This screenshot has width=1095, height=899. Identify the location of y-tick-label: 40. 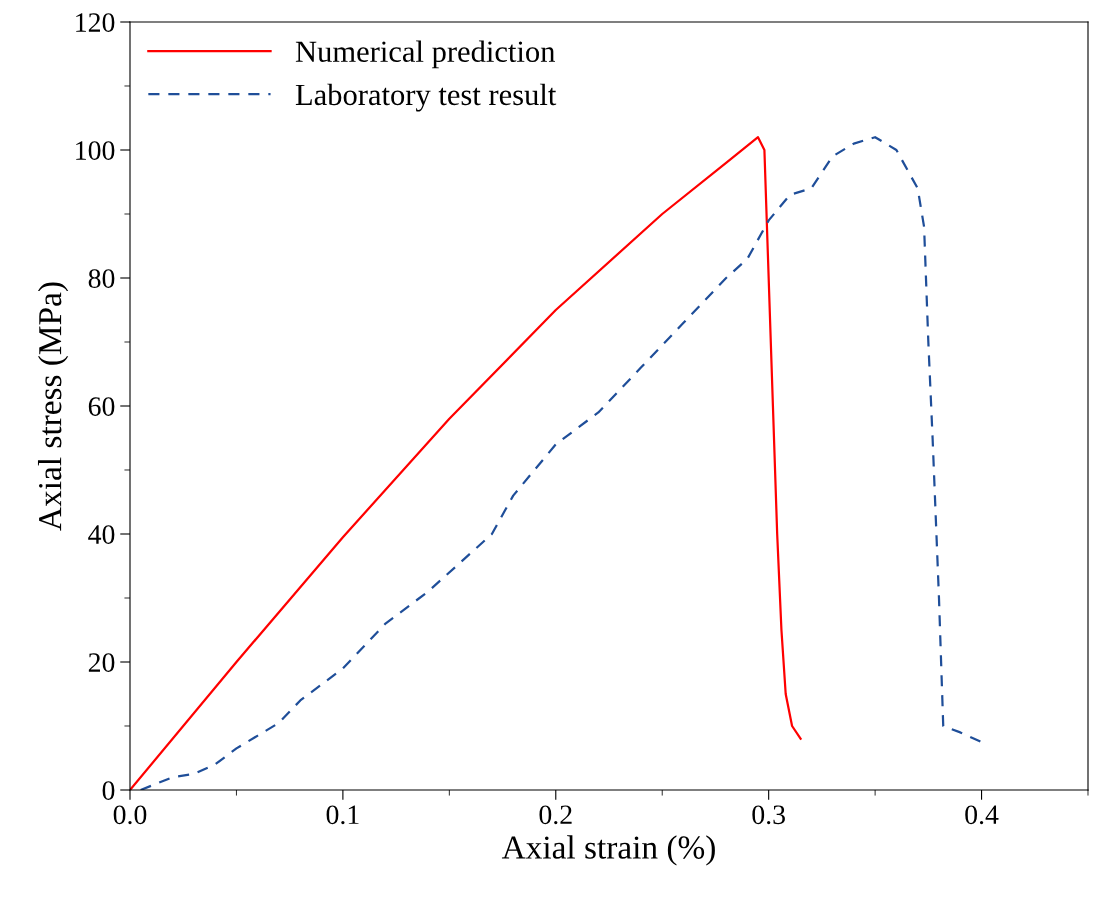
(101, 534).